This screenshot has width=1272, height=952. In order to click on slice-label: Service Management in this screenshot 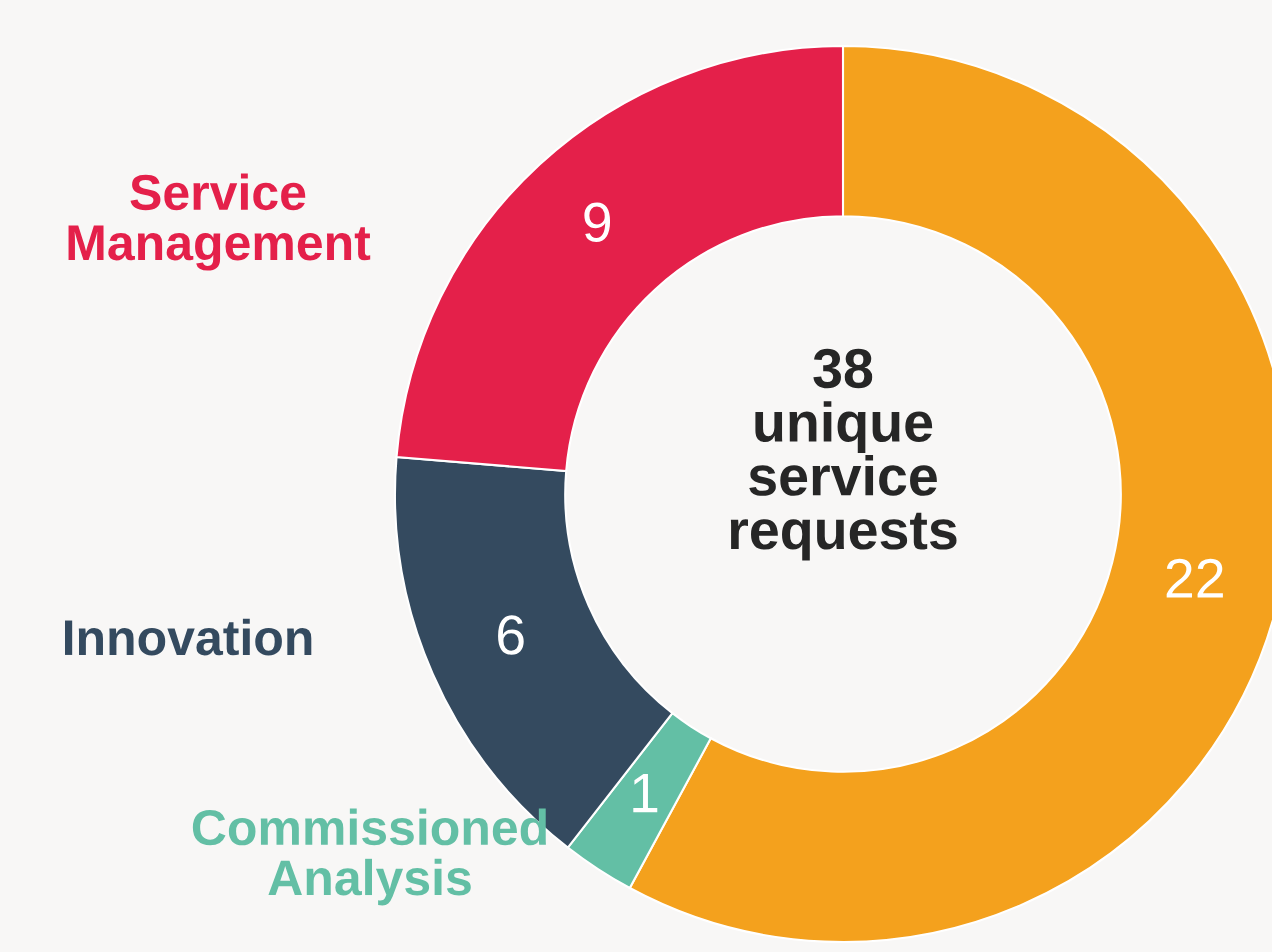, I will do `click(219, 222)`.